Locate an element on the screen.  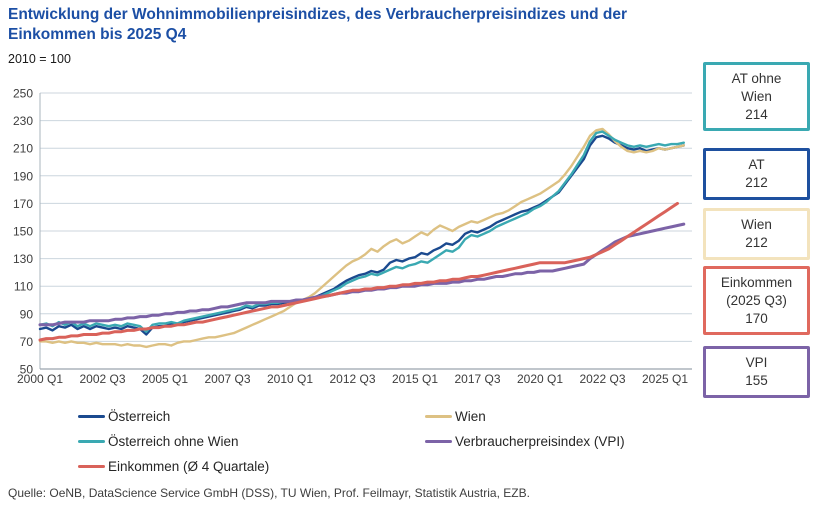
legend-item: Österreich ohne Wien is located at coordinates (158, 441).